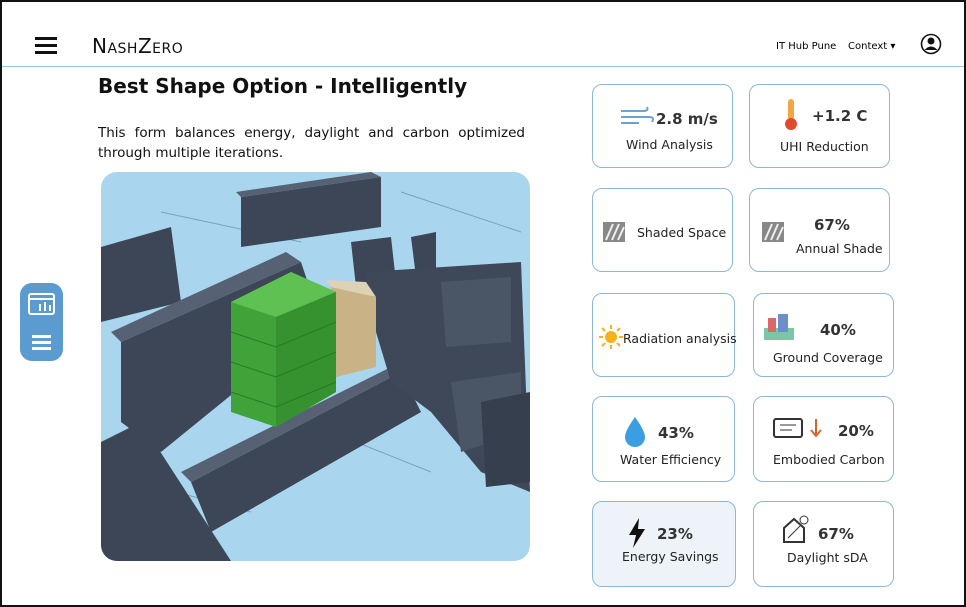  I want to click on card-label: Water Efficiency, so click(671, 459).